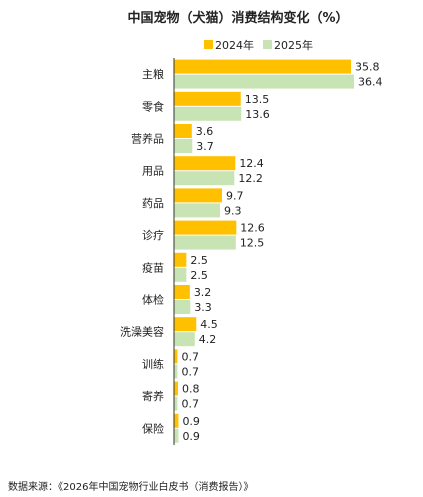 Image resolution: width=423 pixels, height=497 pixels. I want to click on value-label: 3.3, so click(203, 307).